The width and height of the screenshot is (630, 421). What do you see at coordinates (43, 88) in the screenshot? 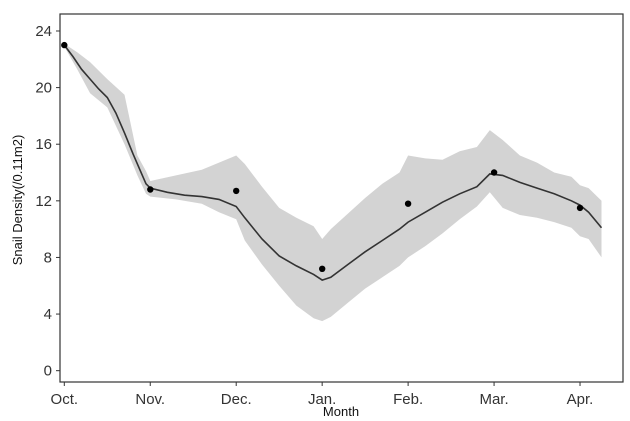
I see `y-tick-label: 20` at bounding box center [43, 88].